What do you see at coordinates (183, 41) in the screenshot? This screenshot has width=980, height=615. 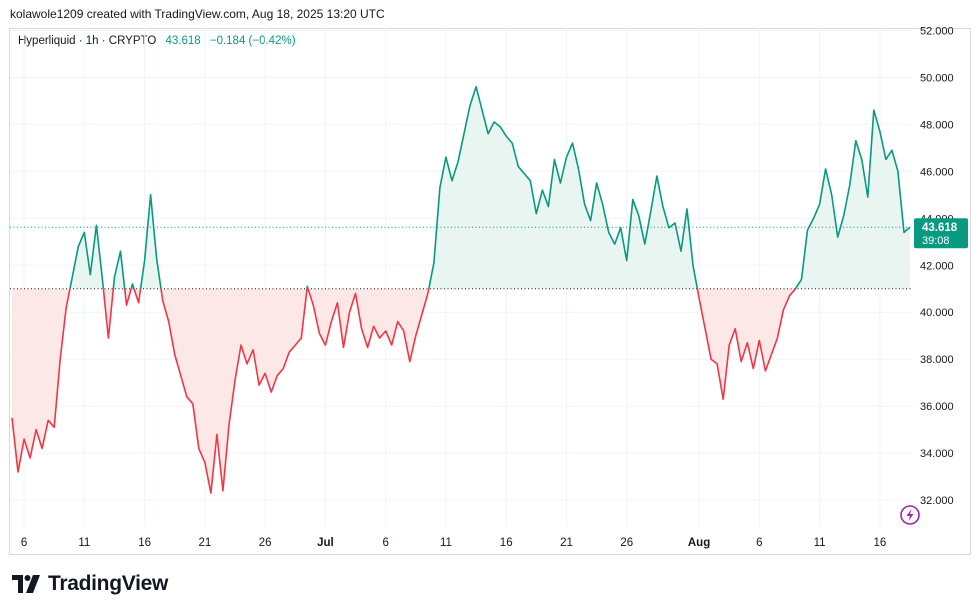 I see `legend-price: 43.618` at bounding box center [183, 41].